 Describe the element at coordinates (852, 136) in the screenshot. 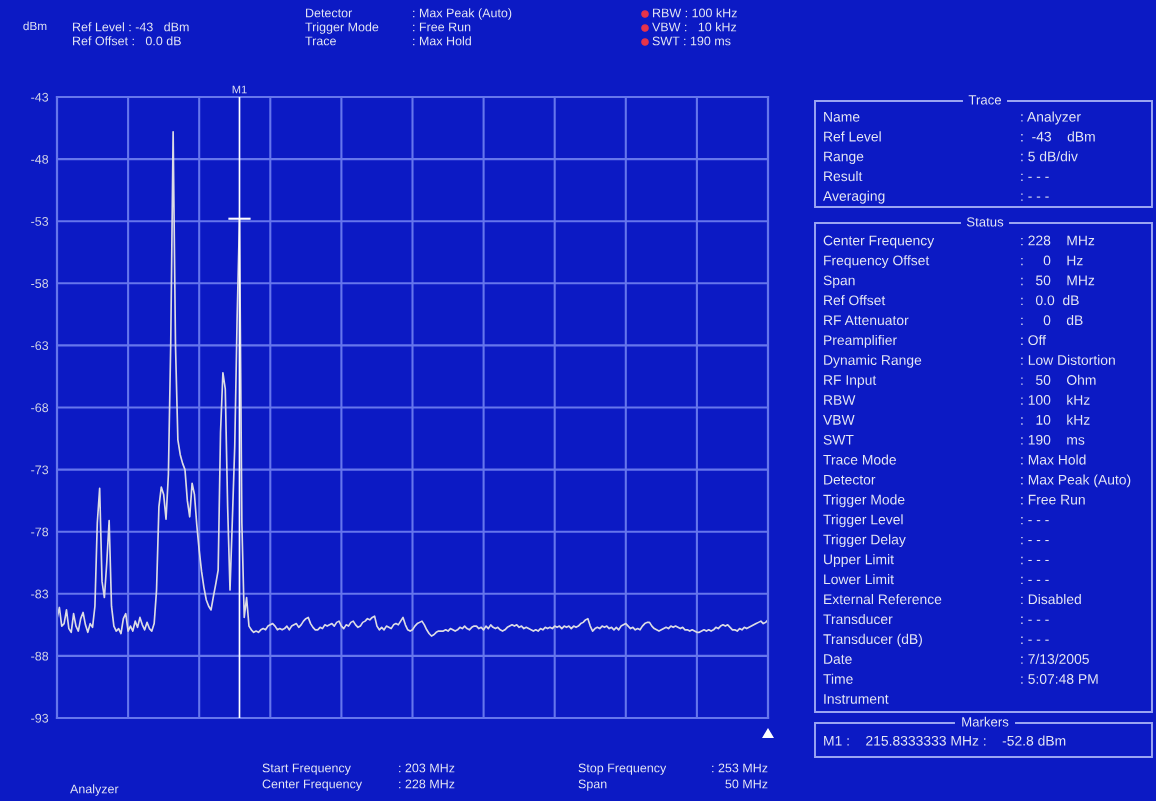

I see `text: Ref Level` at that location.